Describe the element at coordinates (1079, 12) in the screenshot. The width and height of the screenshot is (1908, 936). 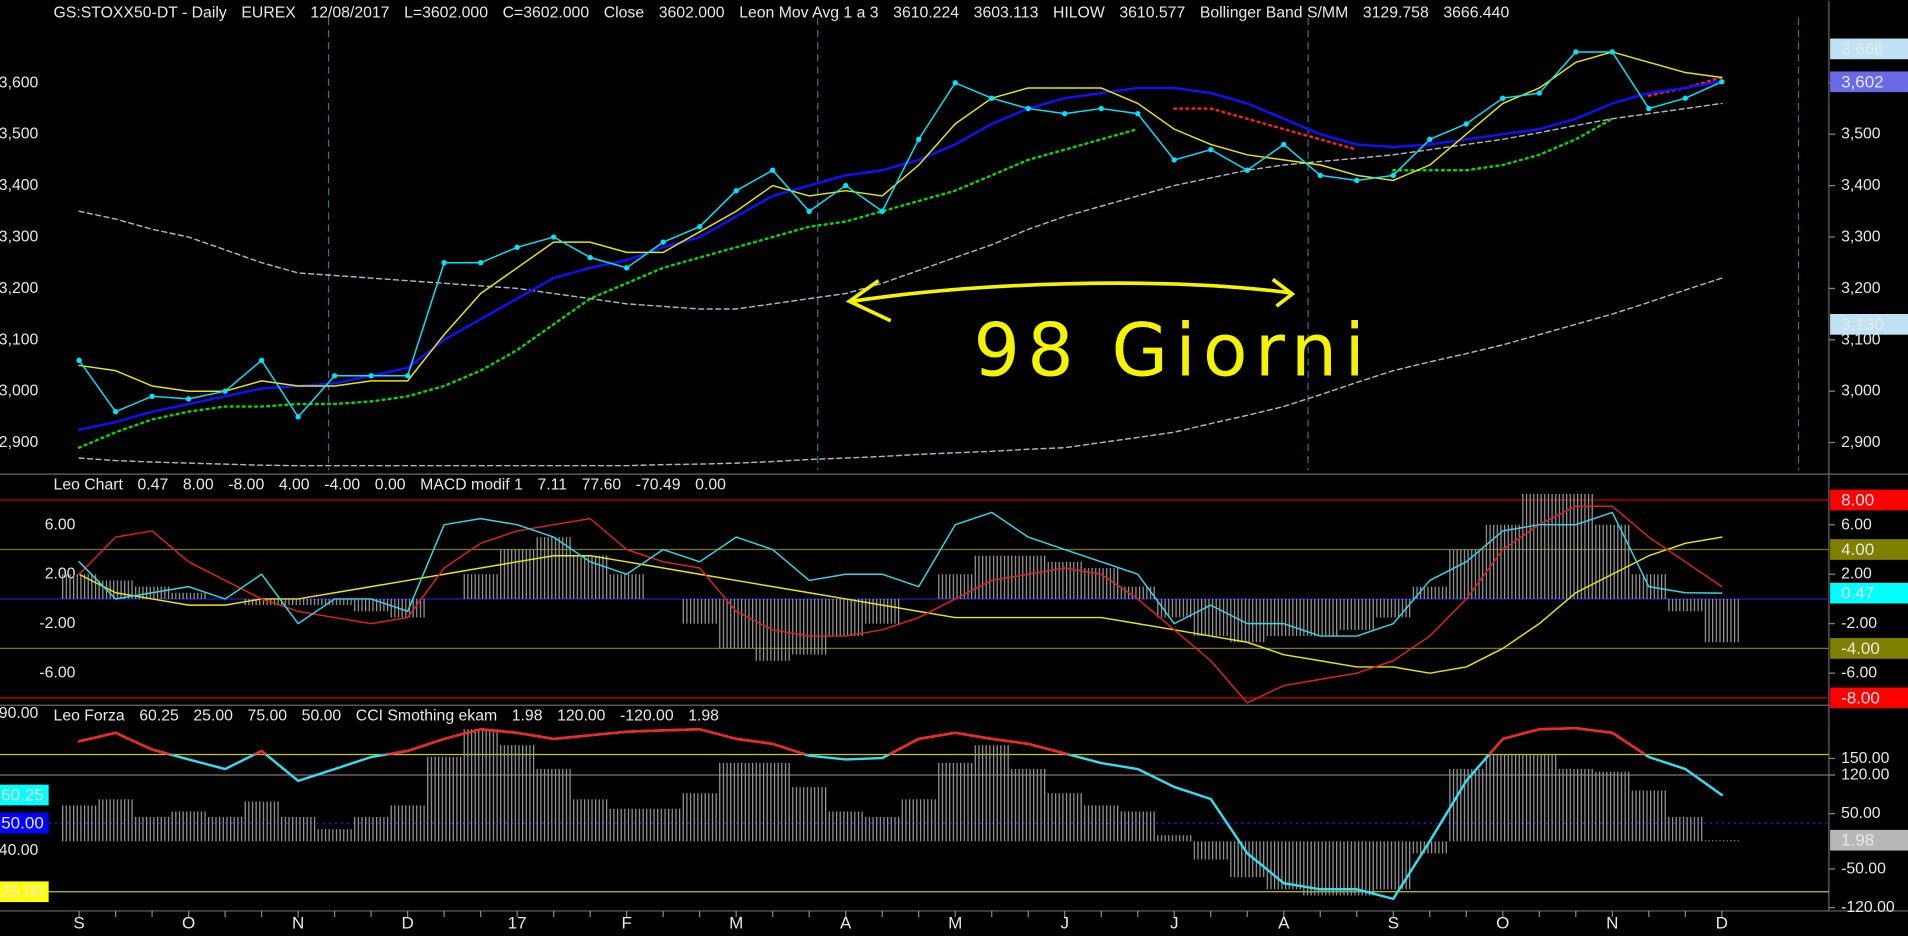
I see `header-label: HILOW` at that location.